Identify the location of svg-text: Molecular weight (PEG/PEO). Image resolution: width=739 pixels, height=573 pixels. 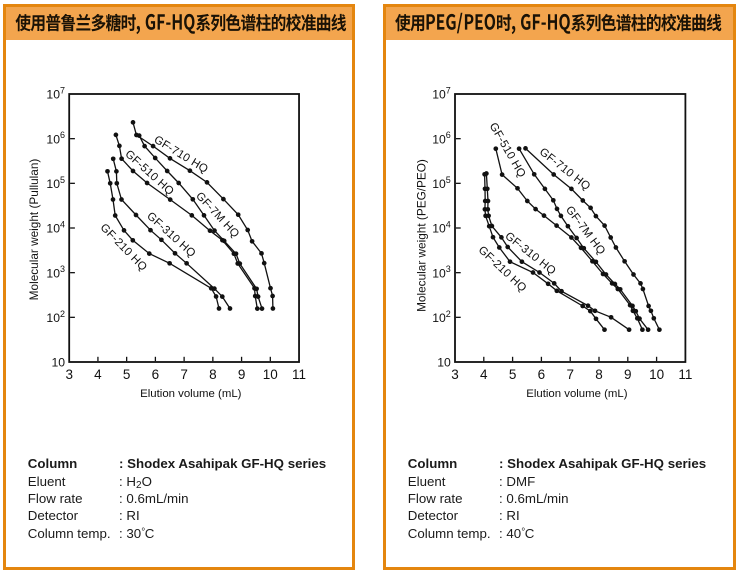
(422, 235).